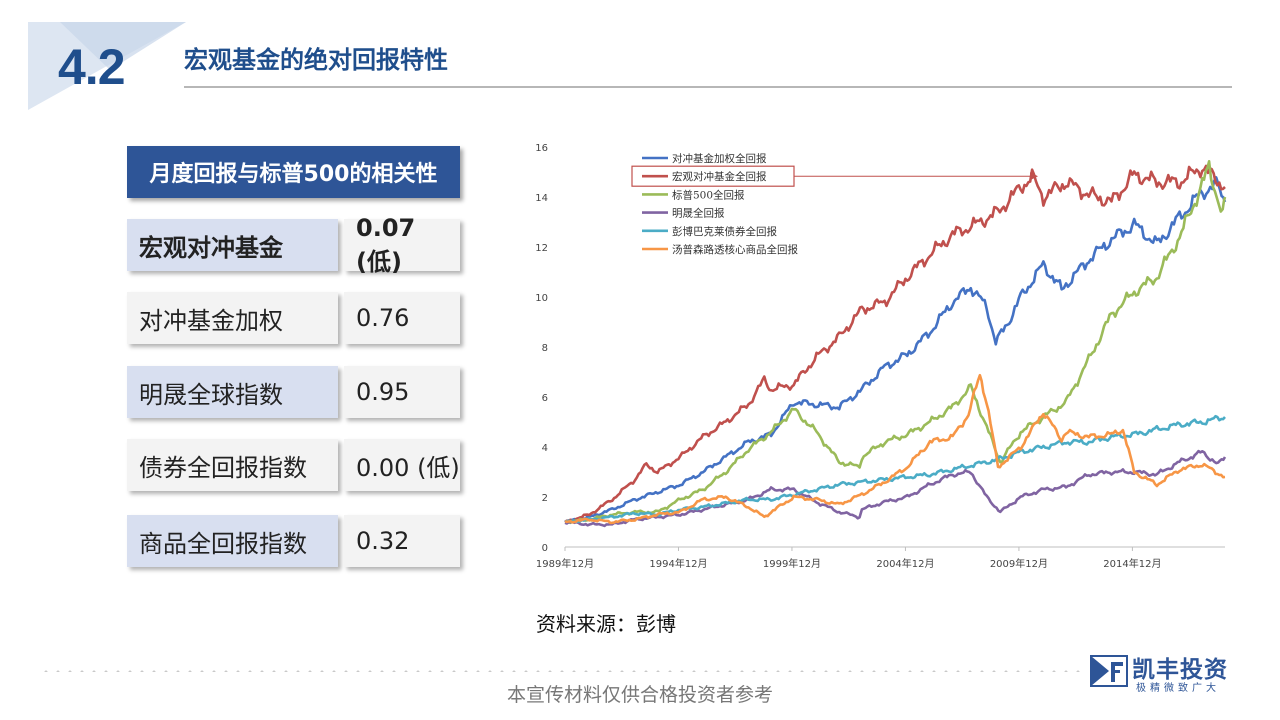 Image resolution: width=1280 pixels, height=720 pixels. What do you see at coordinates (565, 563) in the screenshot?
I see `x-tick-label: 1989年12月` at bounding box center [565, 563].